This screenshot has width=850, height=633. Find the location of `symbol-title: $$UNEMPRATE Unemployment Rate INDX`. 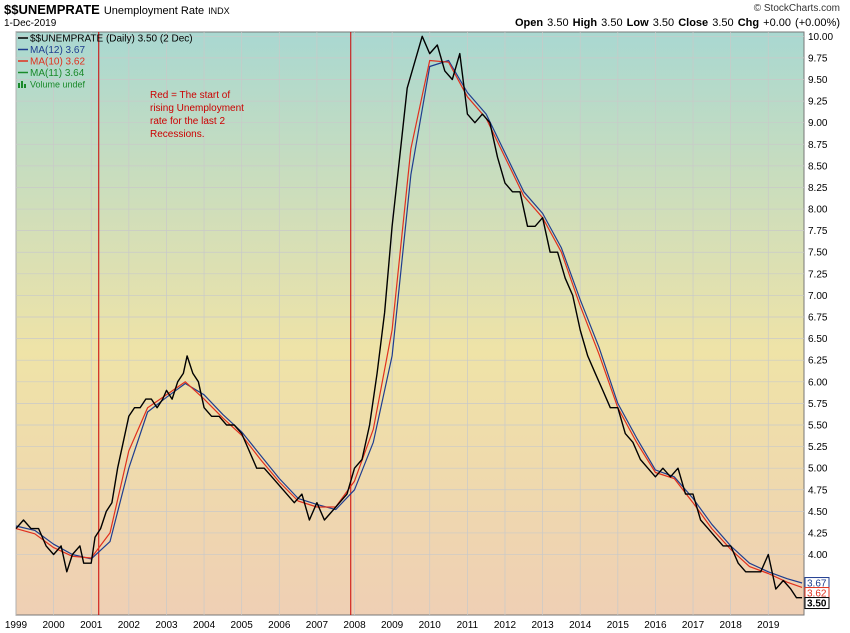

symbol-title: $$UNEMPRATE Unemployment Rate INDX is located at coordinates (117, 9).